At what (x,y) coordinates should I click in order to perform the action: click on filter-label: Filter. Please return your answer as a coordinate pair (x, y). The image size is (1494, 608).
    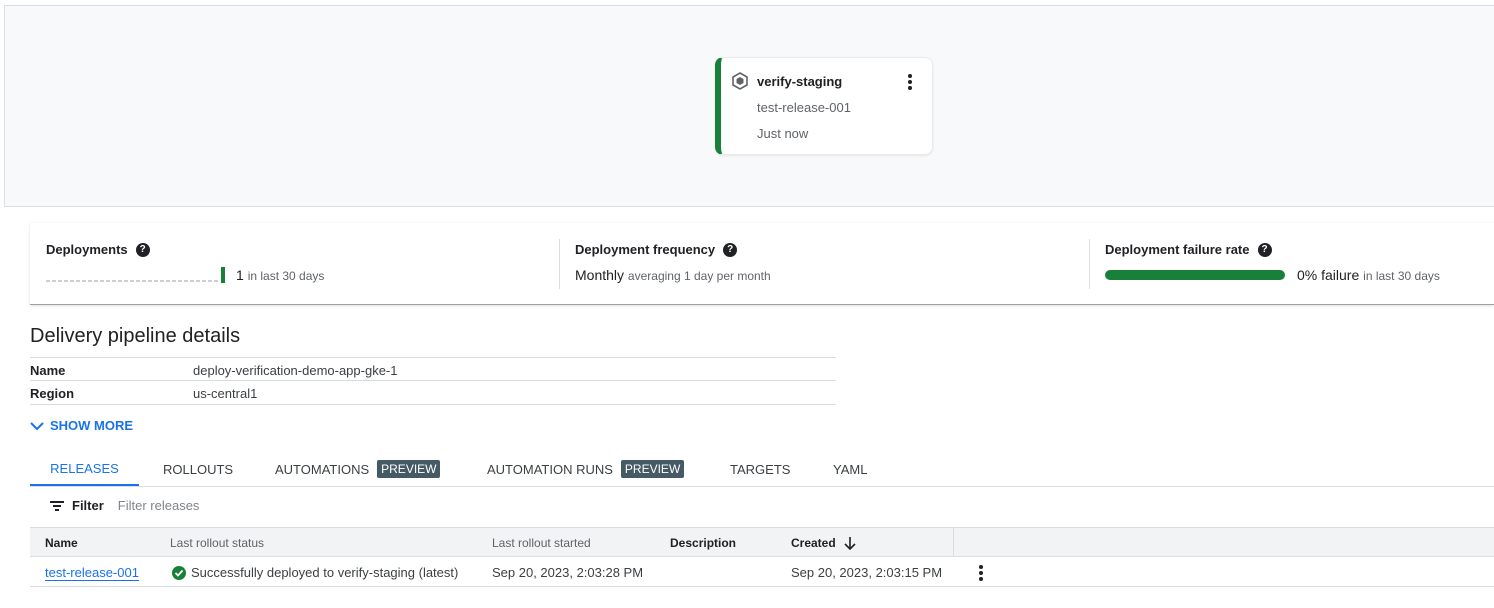
    Looking at the image, I should click on (88, 505).